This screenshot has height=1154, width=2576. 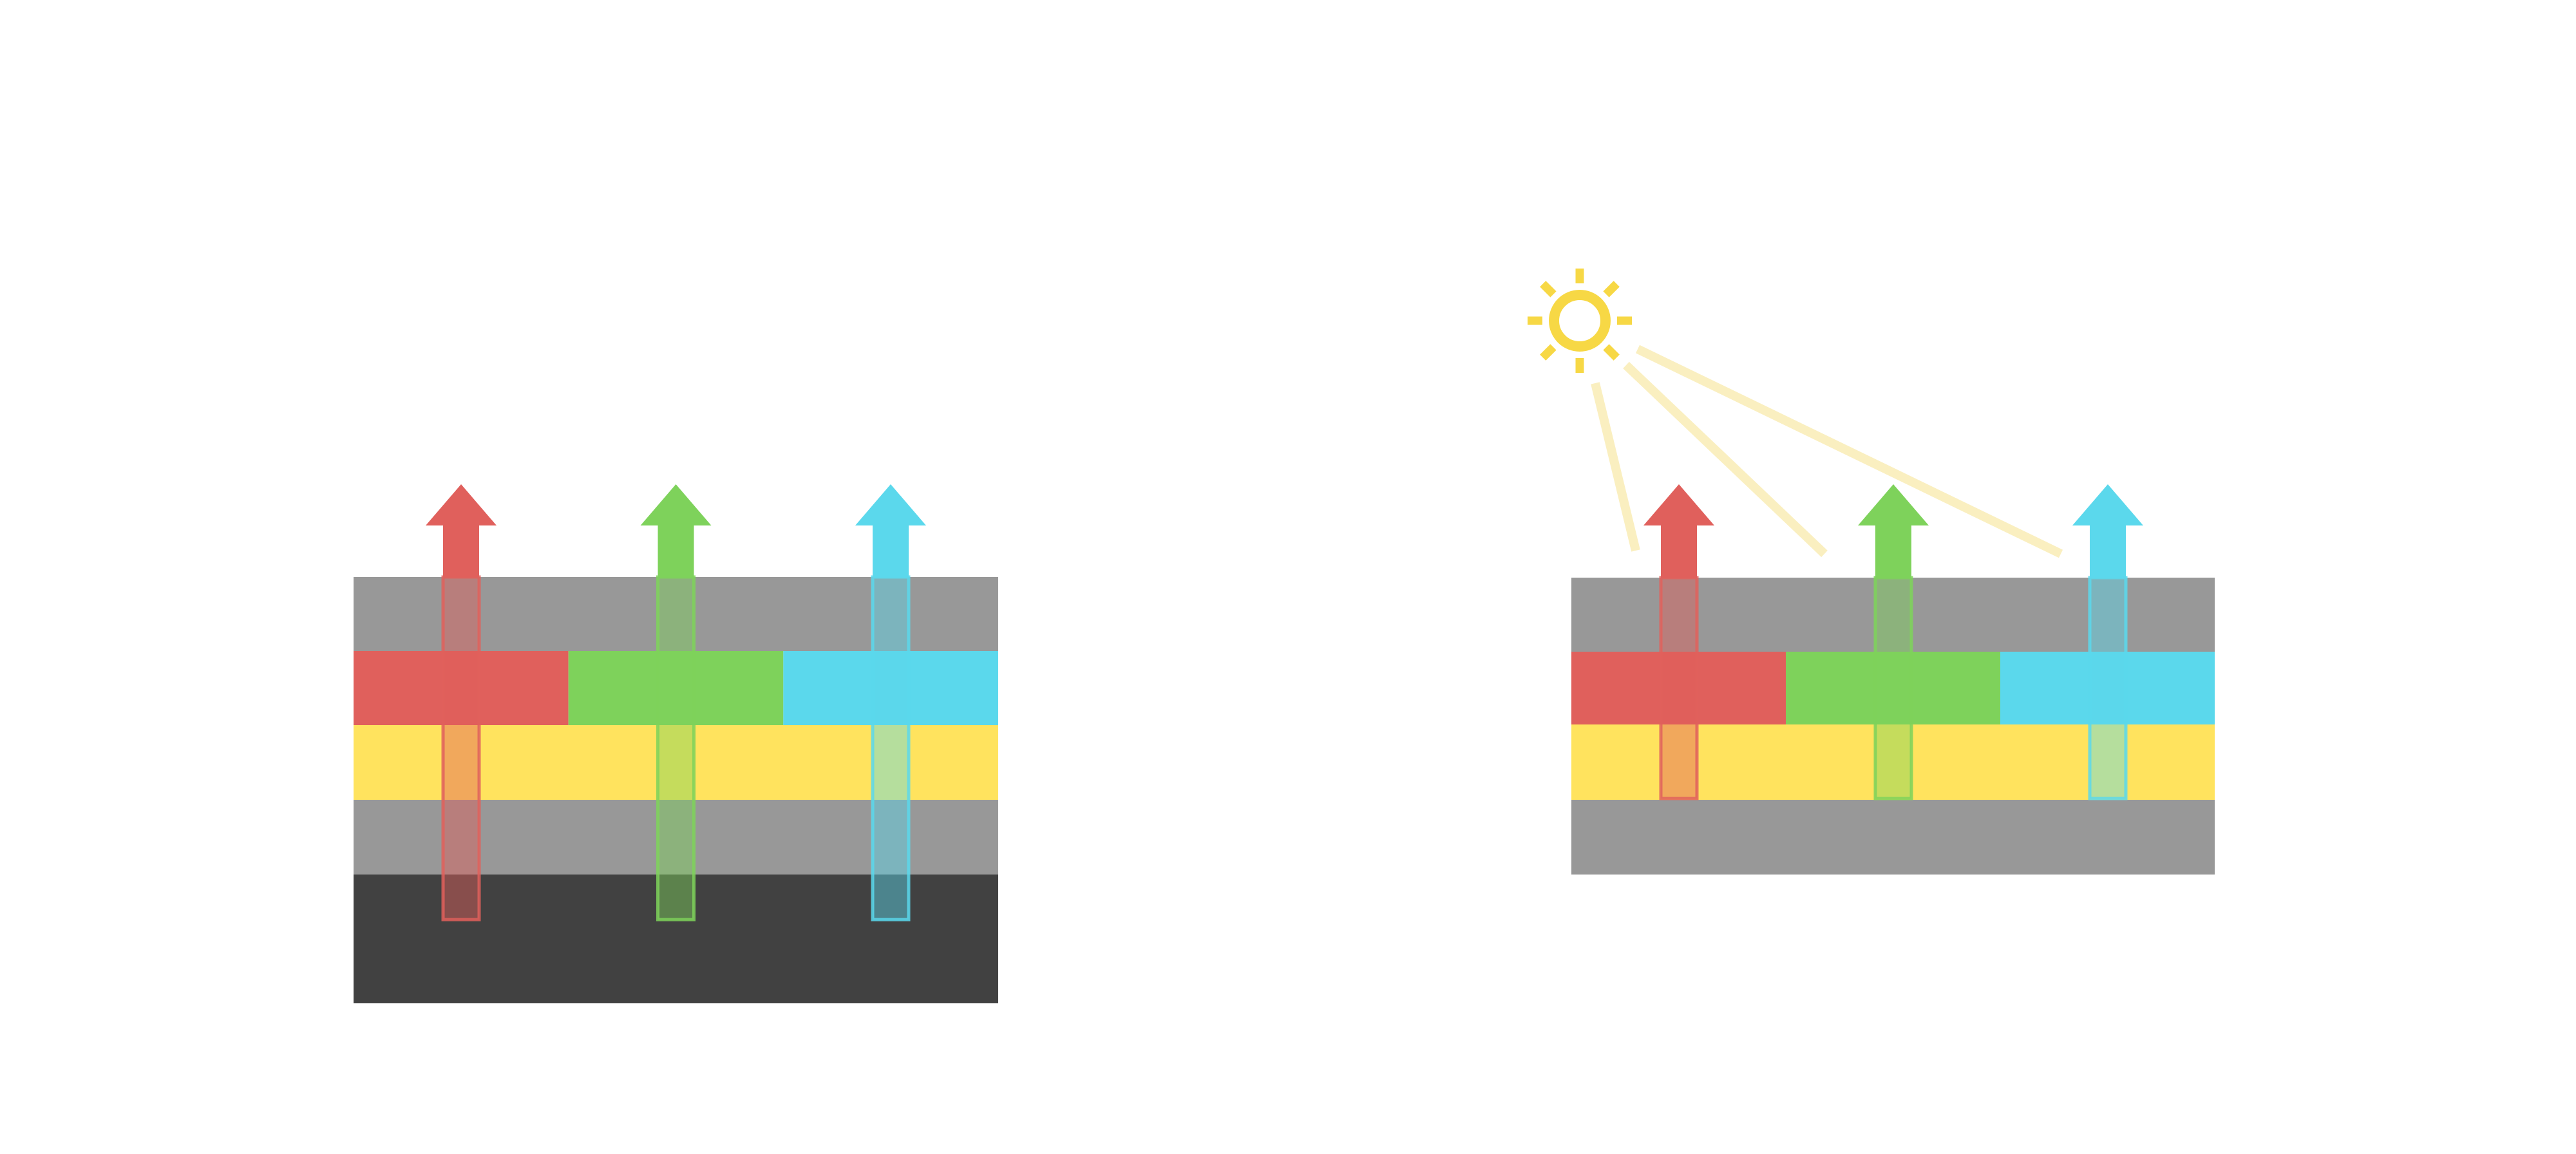 I want to click on dark-substrate-layer, so click(x=676, y=939).